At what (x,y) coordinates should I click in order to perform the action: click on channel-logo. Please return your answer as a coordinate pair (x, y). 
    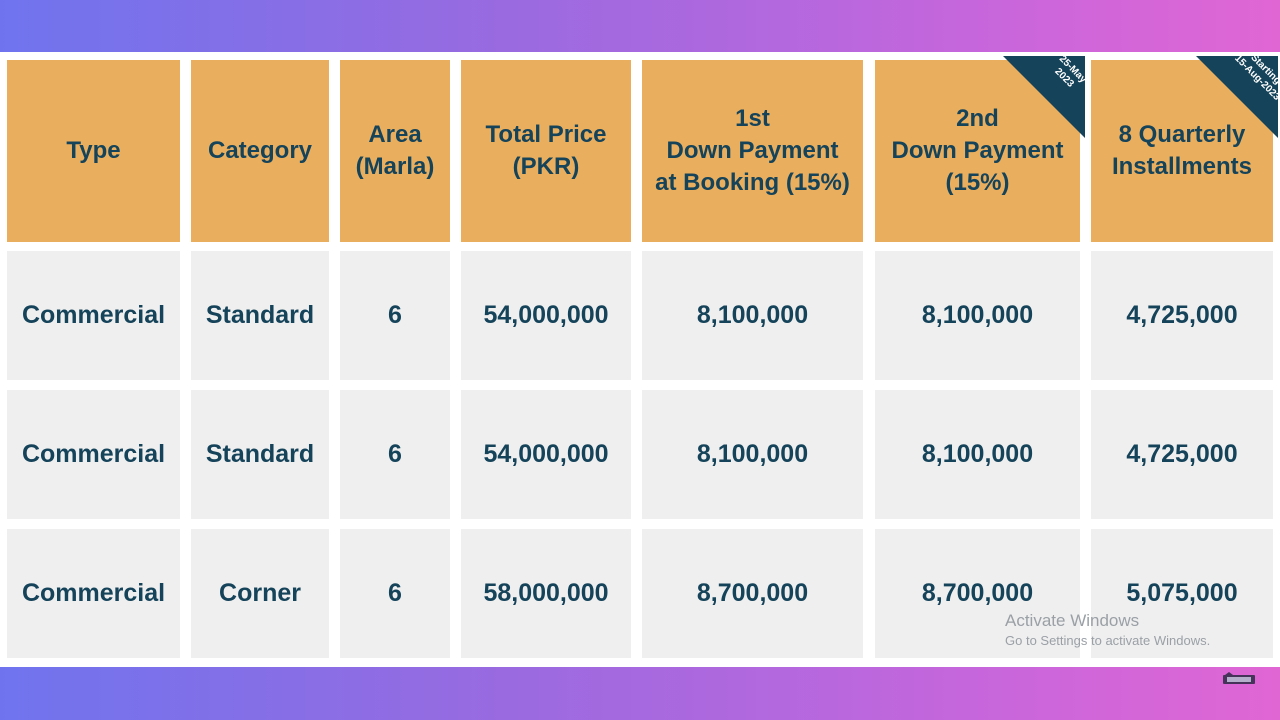
    Looking at the image, I should click on (1239, 679).